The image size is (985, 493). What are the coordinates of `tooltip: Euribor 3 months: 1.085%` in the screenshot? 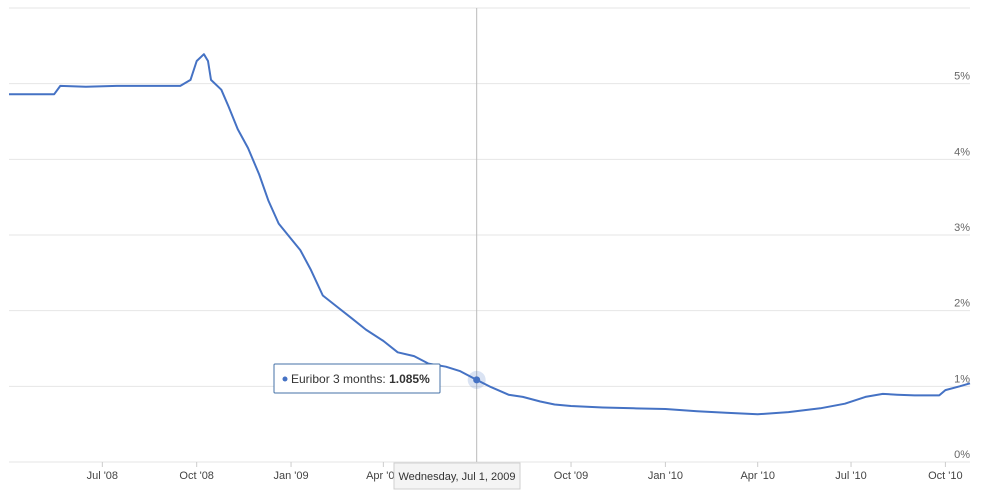 It's located at (357, 378).